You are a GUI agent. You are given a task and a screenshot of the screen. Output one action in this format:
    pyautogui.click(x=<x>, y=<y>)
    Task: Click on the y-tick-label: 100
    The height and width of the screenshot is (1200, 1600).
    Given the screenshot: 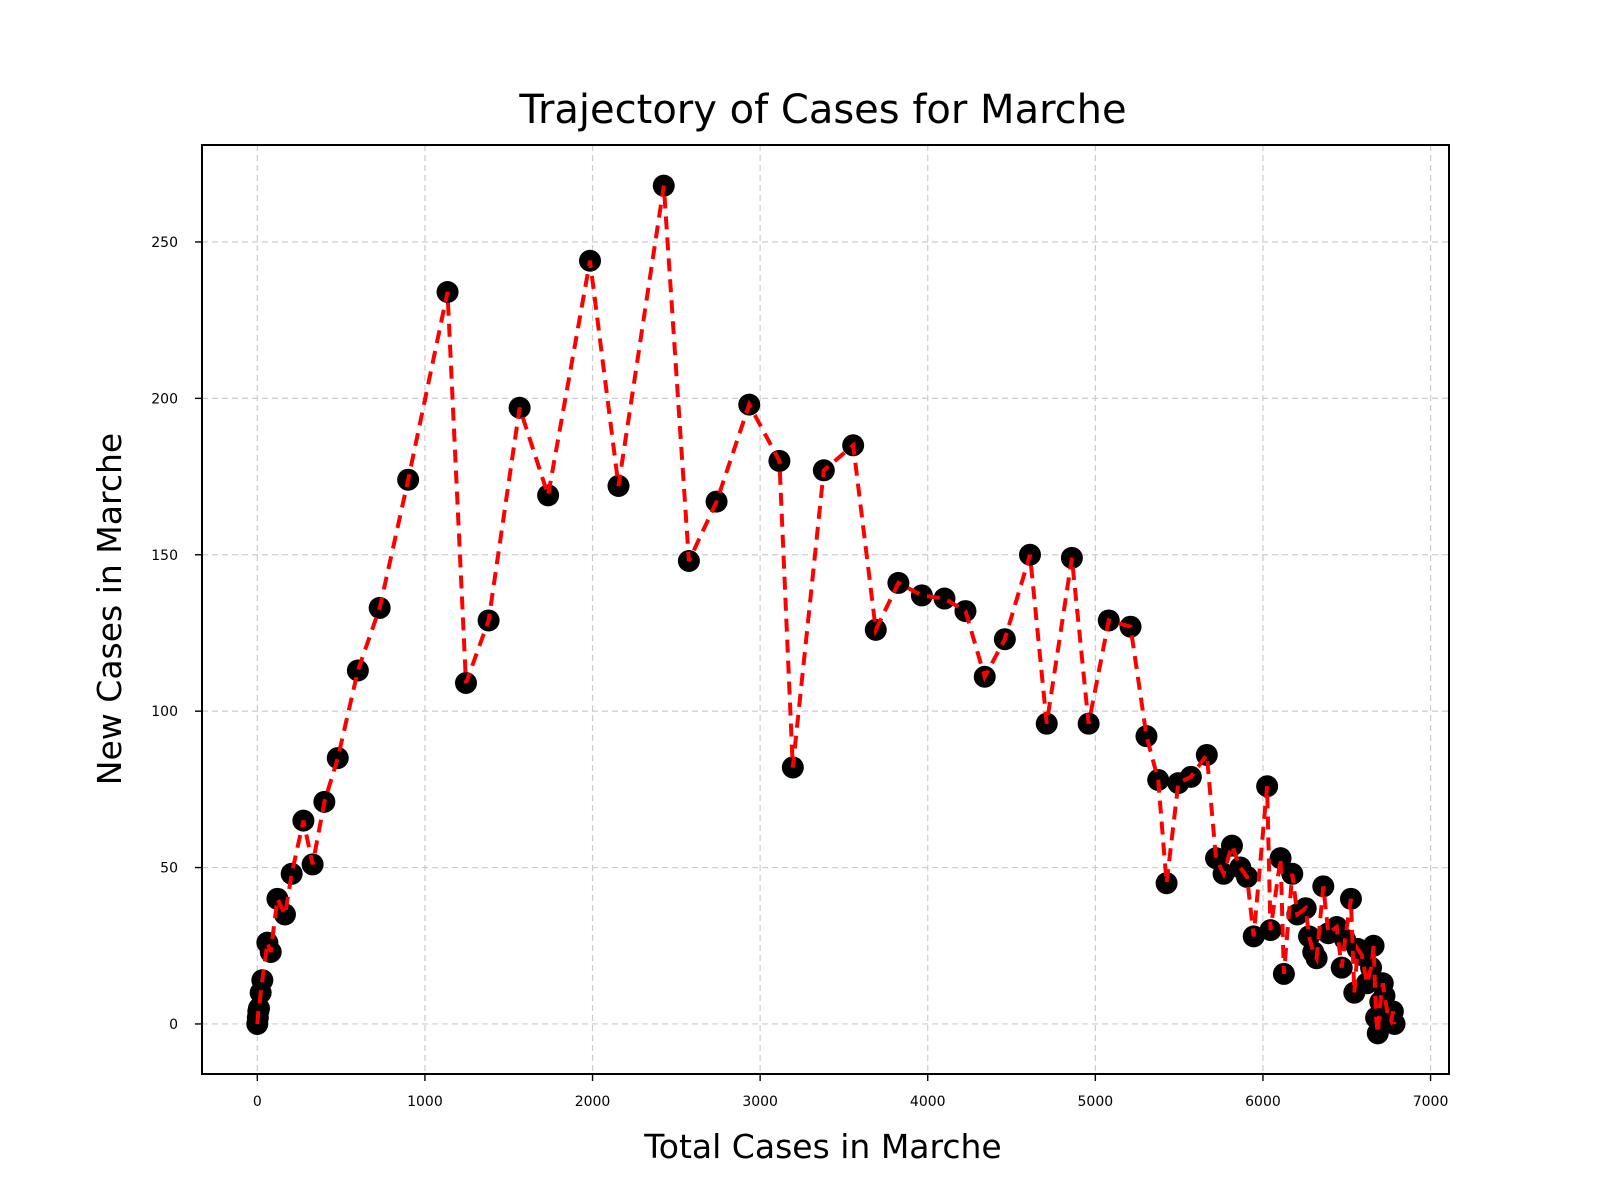 What is the action you would take?
    pyautogui.click(x=164, y=712)
    